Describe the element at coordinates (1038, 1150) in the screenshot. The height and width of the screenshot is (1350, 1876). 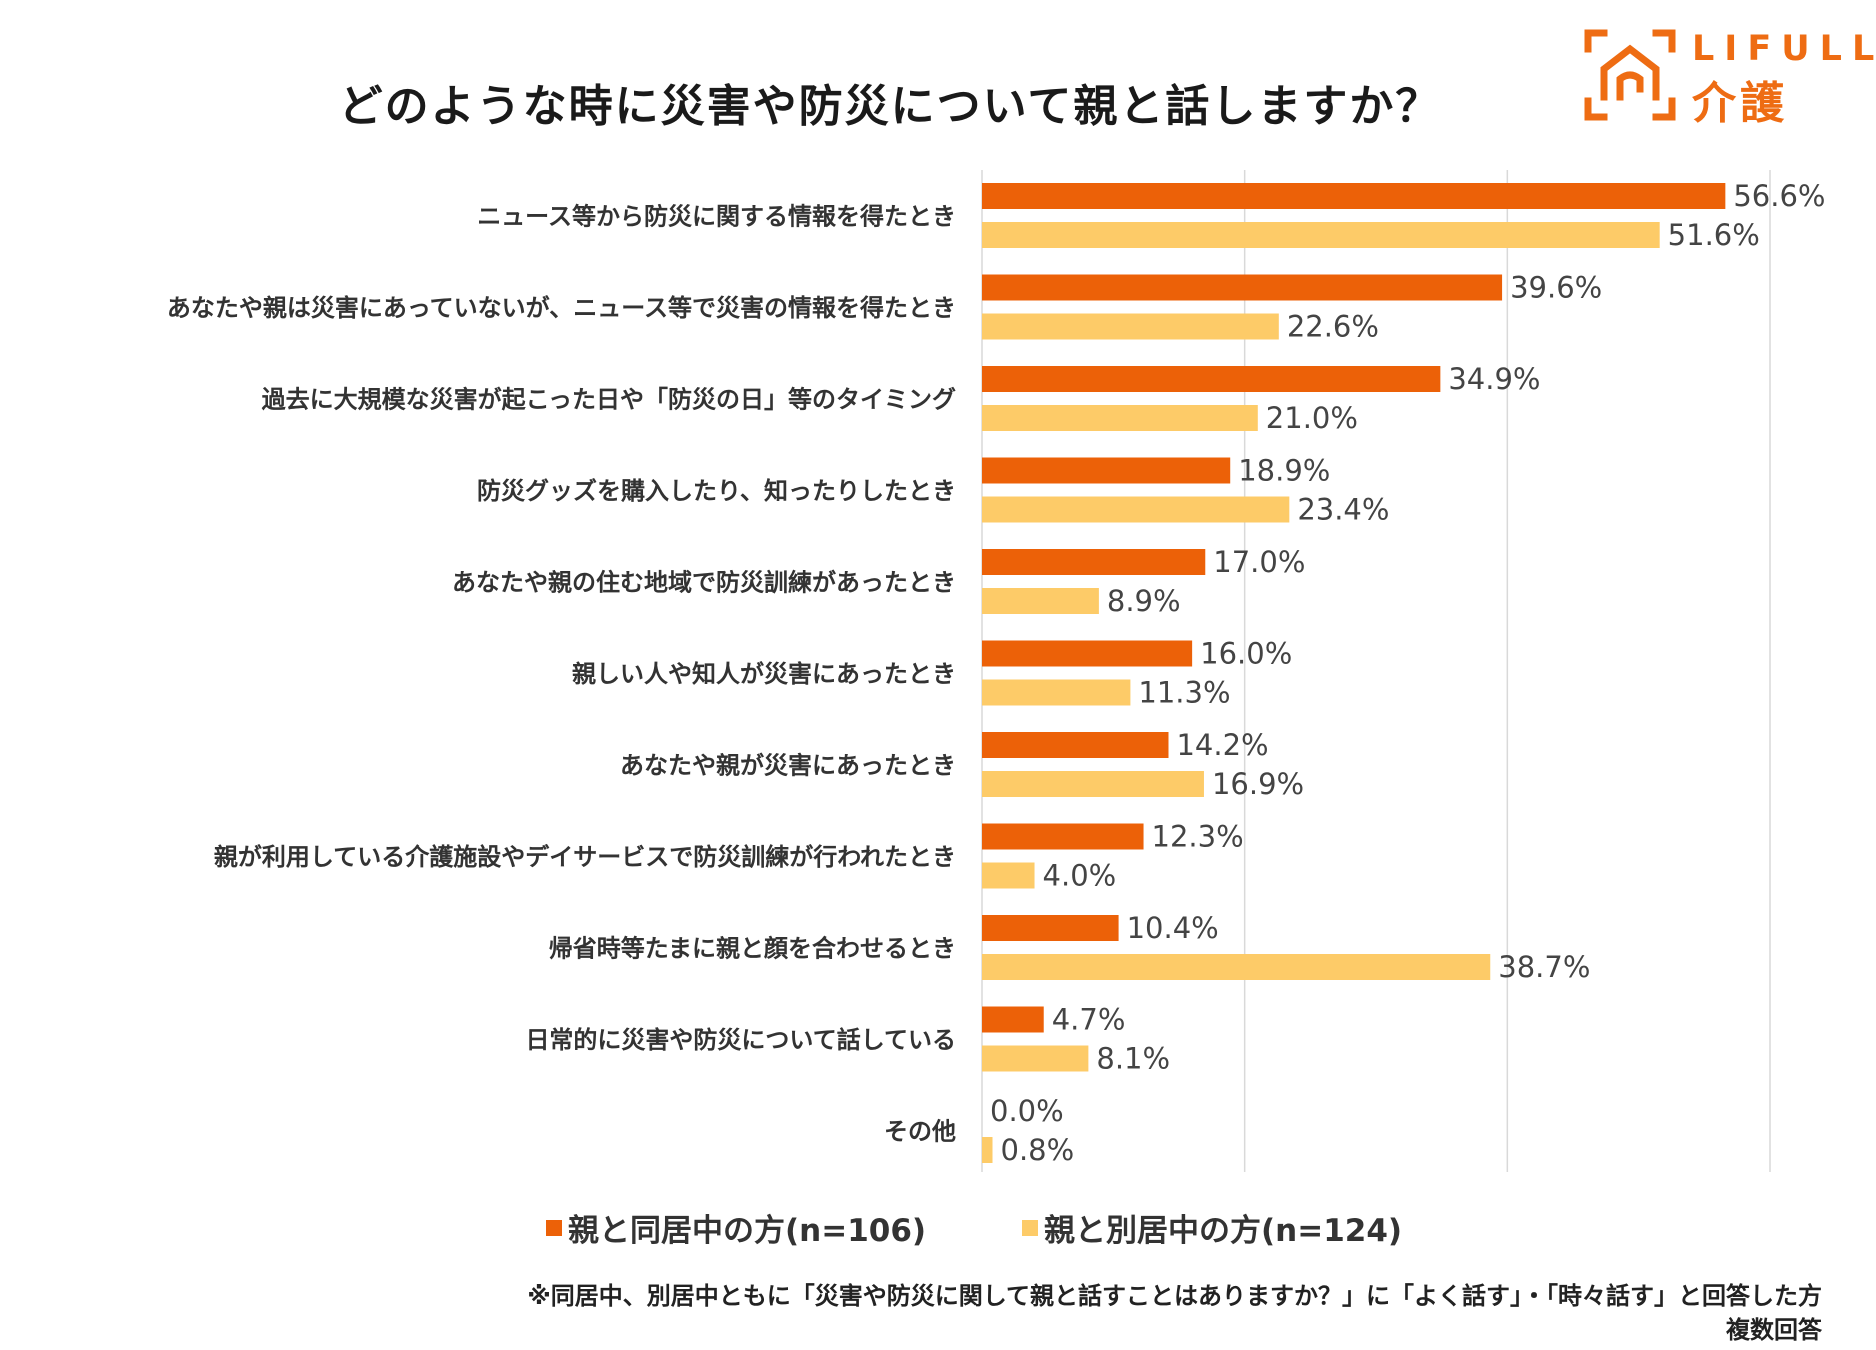
I see `value-label: 0.8%` at that location.